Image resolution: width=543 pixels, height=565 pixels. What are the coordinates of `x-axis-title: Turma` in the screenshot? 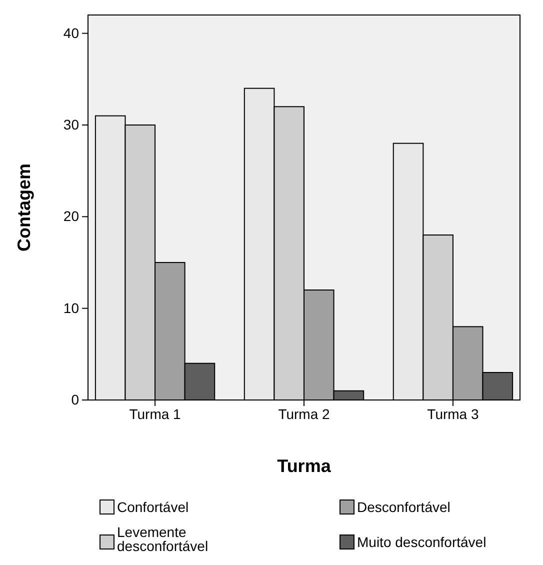 It's located at (304, 466).